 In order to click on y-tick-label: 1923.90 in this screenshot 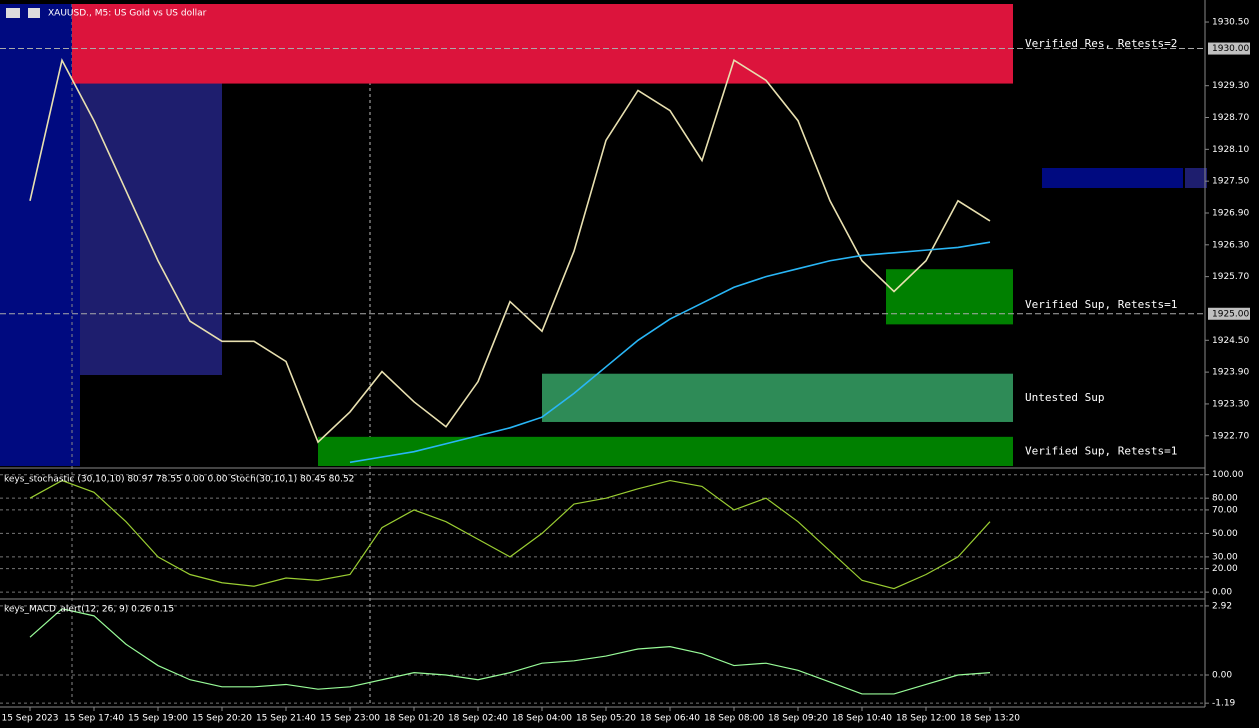, I will do `click(1230, 373)`.